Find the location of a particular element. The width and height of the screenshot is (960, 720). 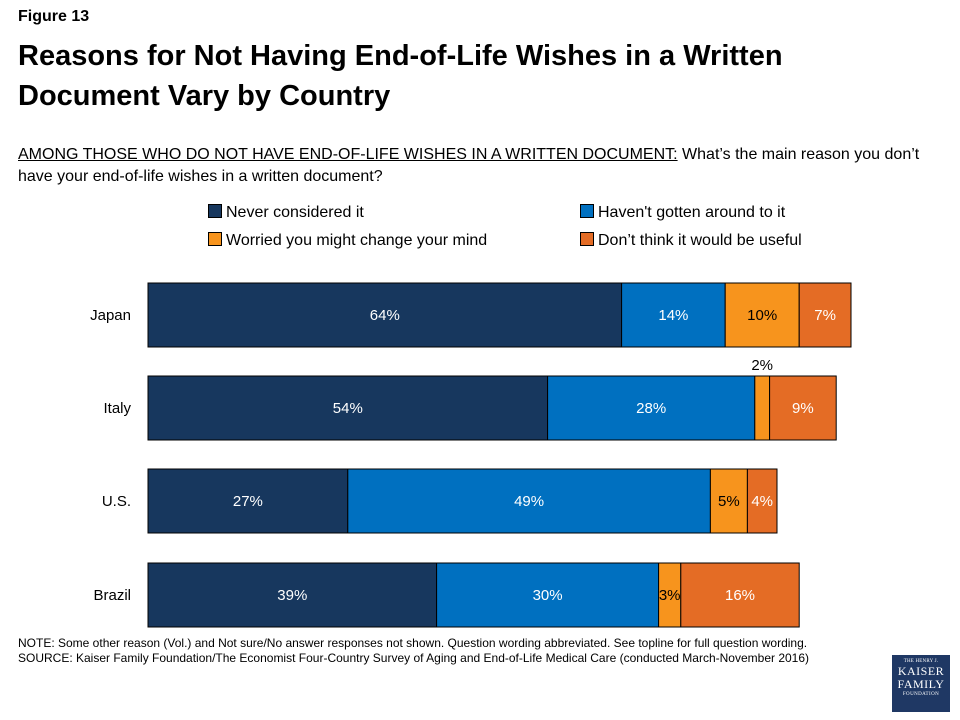

data-label: 3% is located at coordinates (670, 595).